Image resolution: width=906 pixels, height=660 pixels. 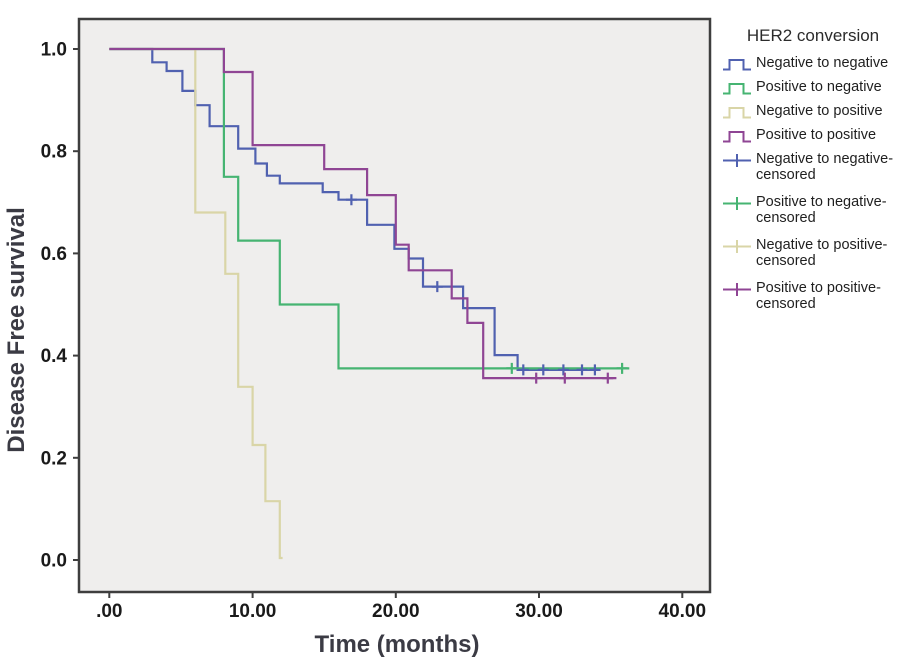 I want to click on legend-item: Positive to positive, so click(x=813, y=136).